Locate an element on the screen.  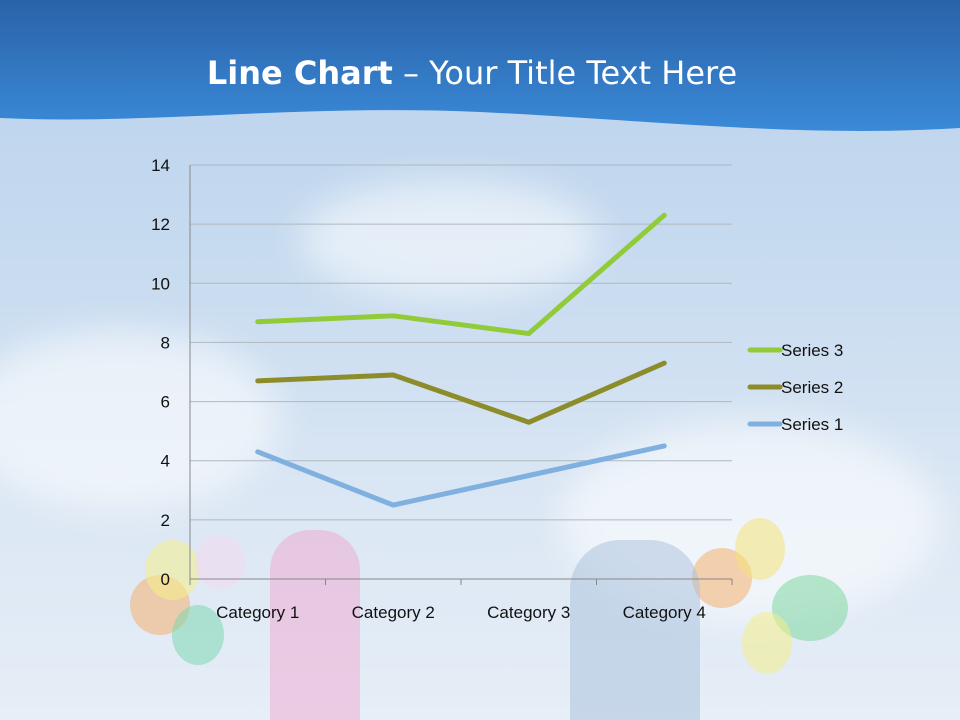
x-tick-label: Category 1 is located at coordinates (257, 612).